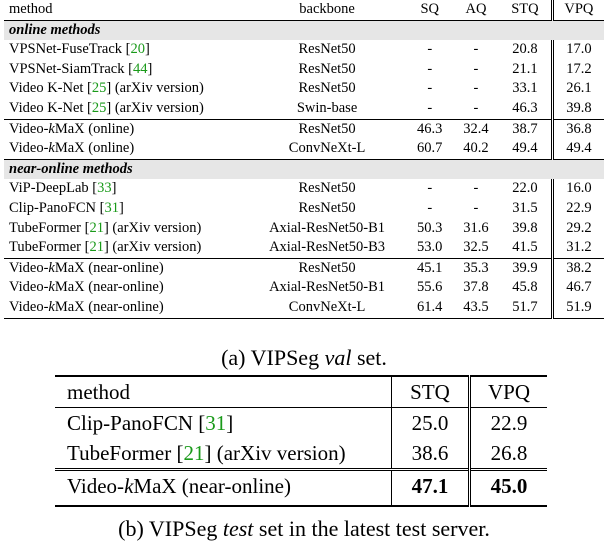 The image size is (608, 546). I want to click on stq-cell: 33.1, so click(526, 89).